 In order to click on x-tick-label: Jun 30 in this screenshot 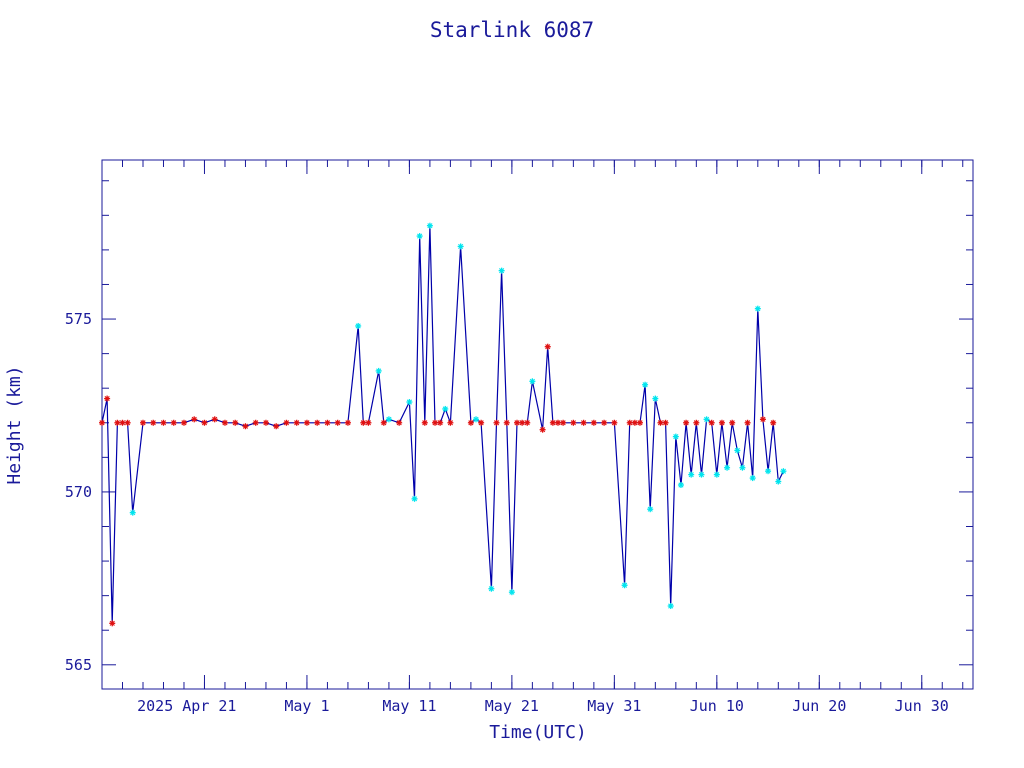, I will do `click(922, 706)`.